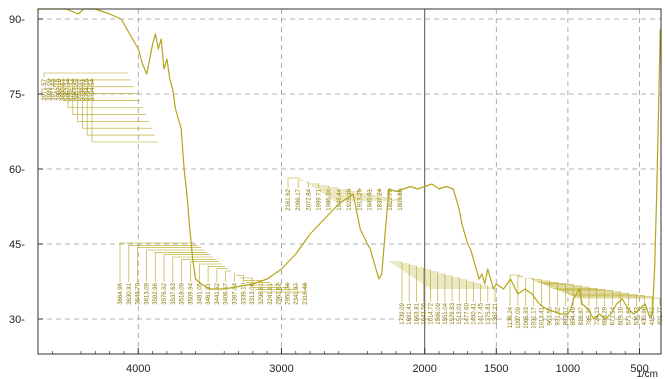 The image size is (665, 379). What do you see at coordinates (271, 293) in the screenshot?
I see `peak-label: 3241.81` at bounding box center [271, 293].